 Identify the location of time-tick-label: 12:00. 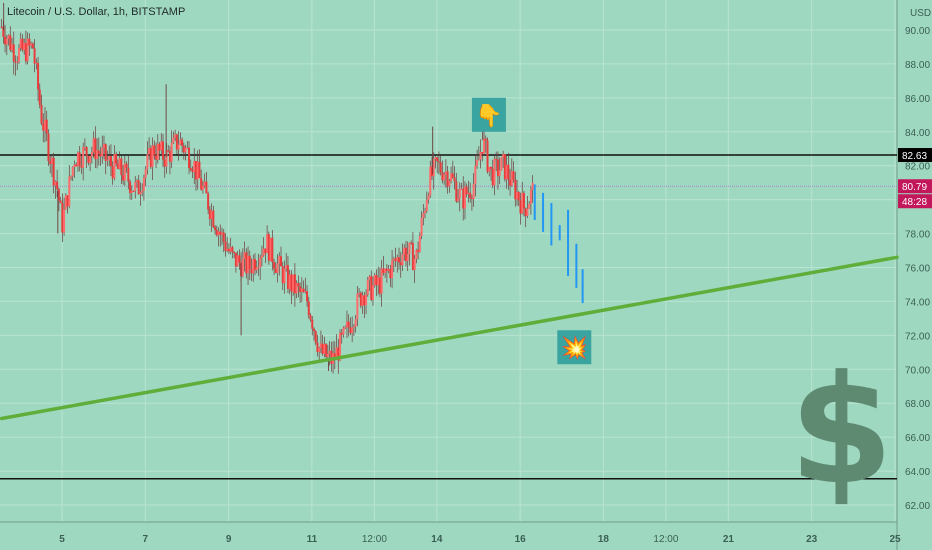
(665, 539).